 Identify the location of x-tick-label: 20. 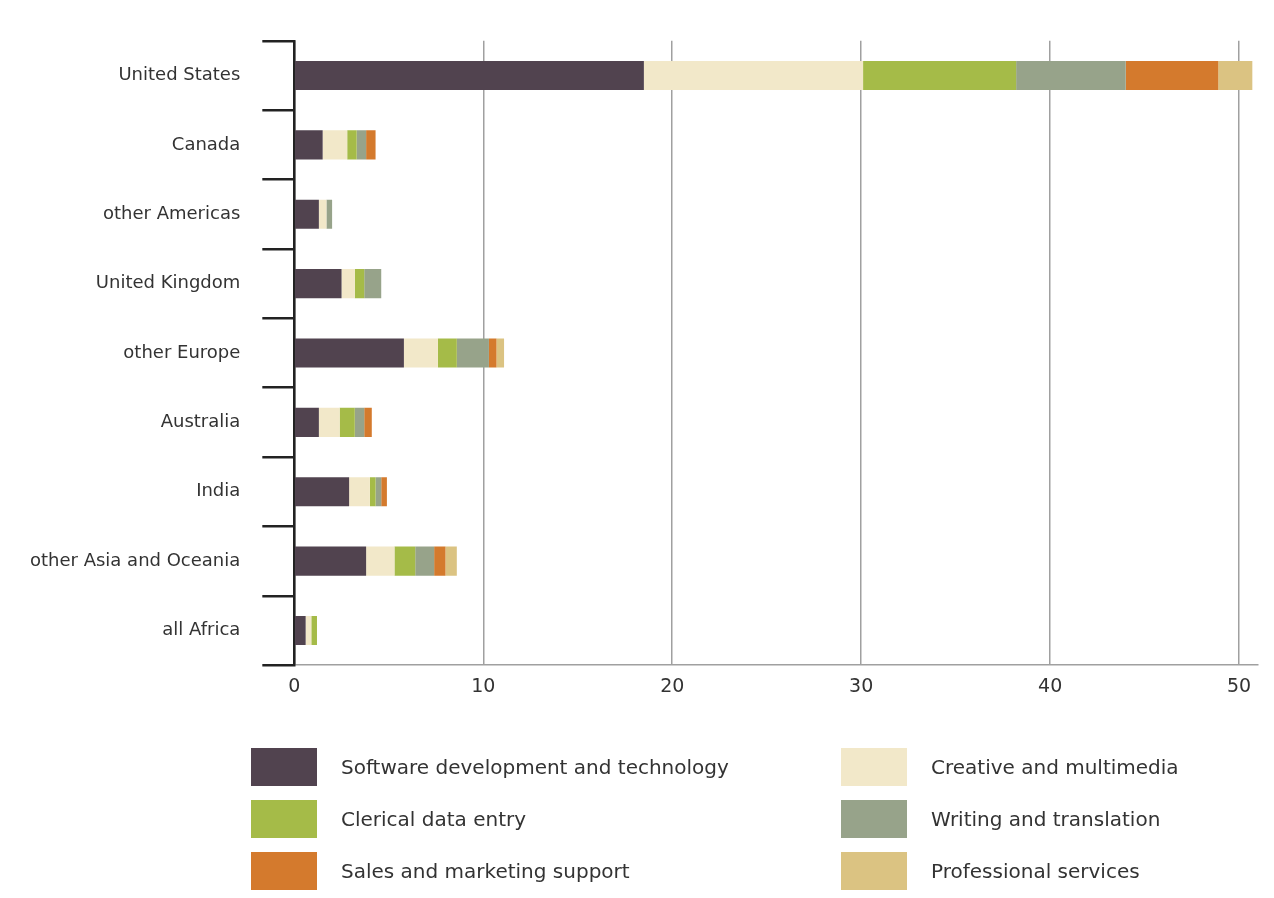
(672, 684).